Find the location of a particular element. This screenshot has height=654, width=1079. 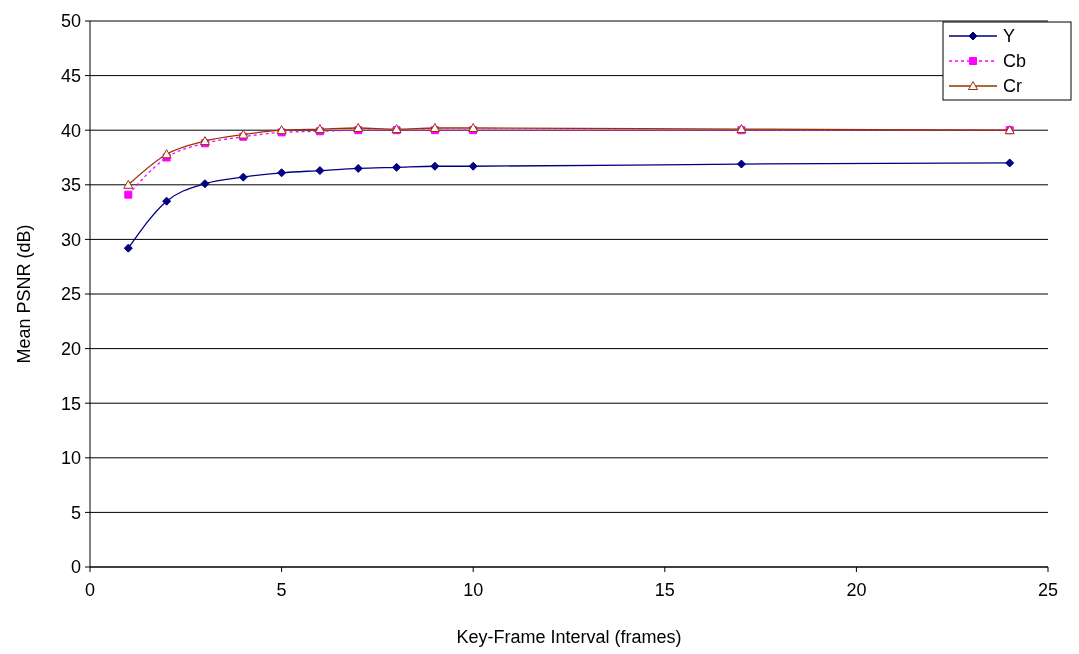

x-tick-label: 20 is located at coordinates (856, 590).